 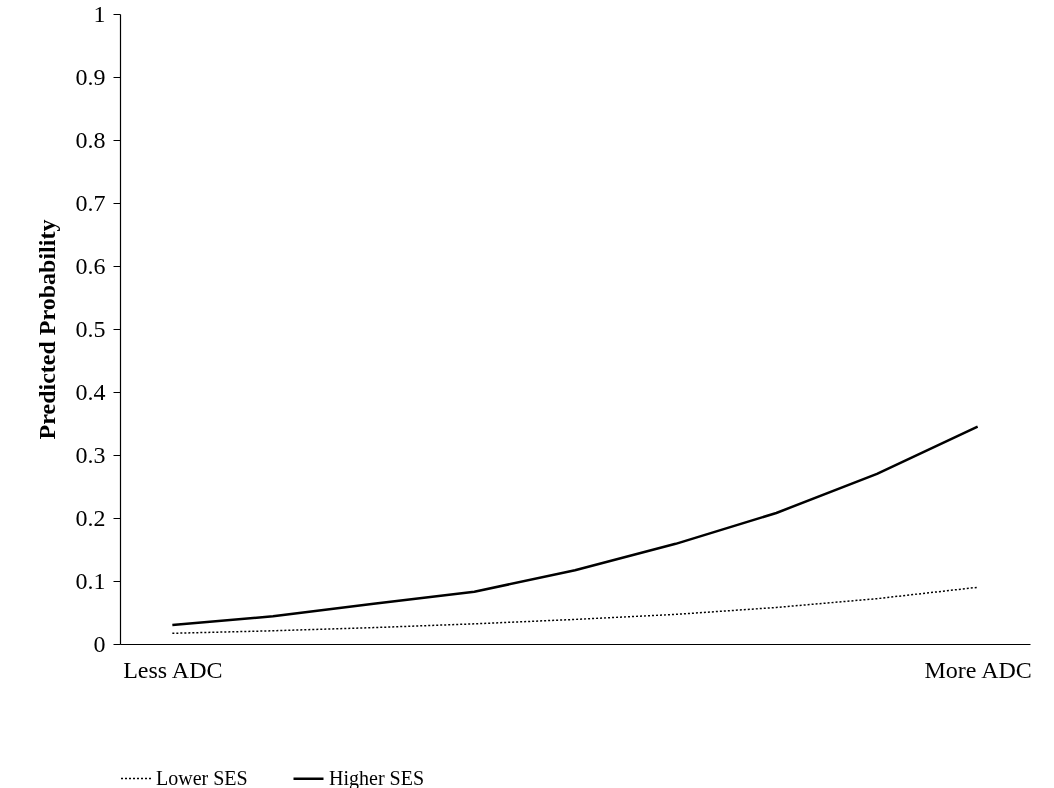 What do you see at coordinates (90, 139) in the screenshot?
I see `y-tick-label: 0.8` at bounding box center [90, 139].